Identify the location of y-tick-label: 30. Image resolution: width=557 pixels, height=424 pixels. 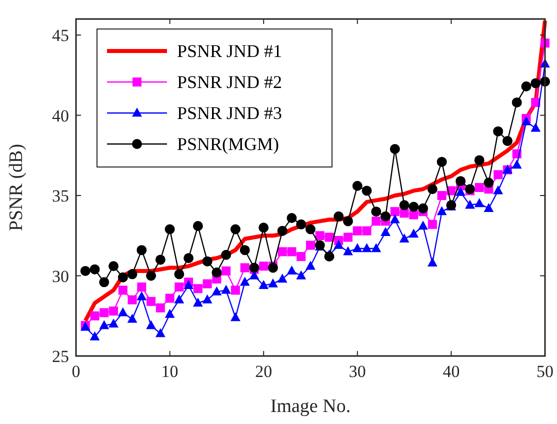
(60, 276).